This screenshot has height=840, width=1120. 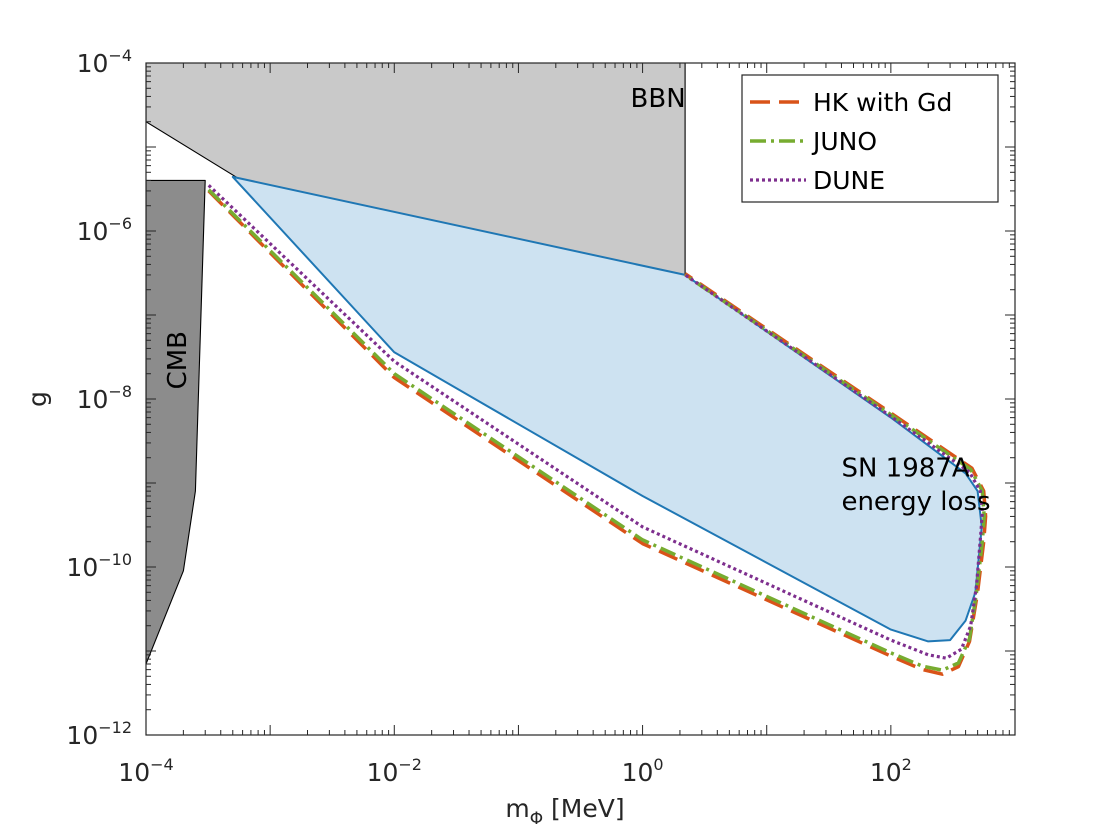 I want to click on x-tick-label-exponent: 0, so click(x=658, y=764).